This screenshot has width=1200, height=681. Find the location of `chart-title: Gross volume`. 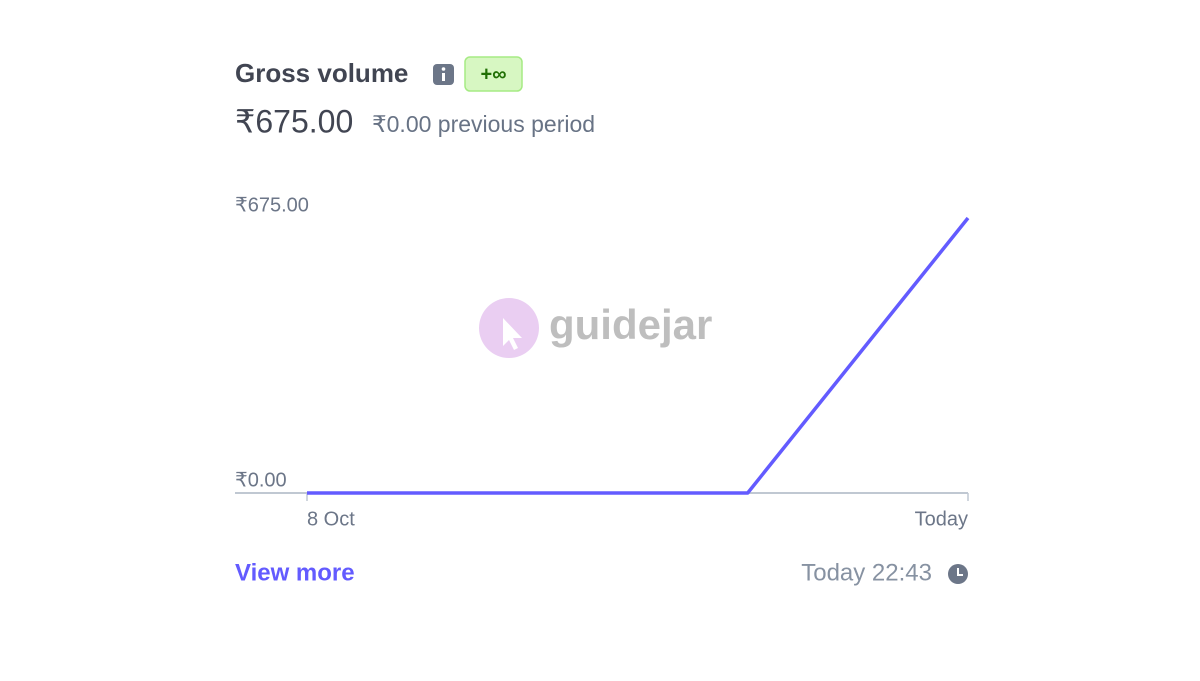

chart-title: Gross volume is located at coordinates (321, 73).